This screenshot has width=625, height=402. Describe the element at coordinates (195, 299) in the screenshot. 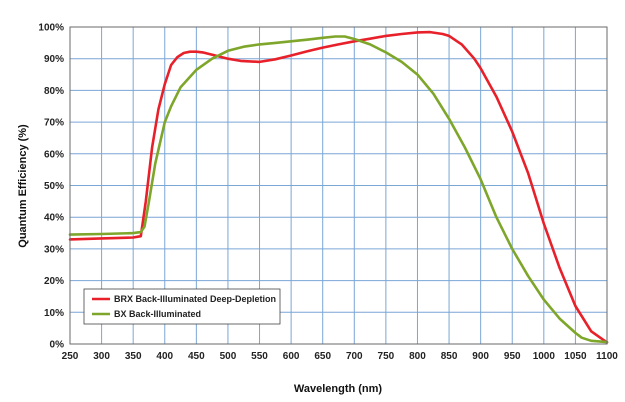

I see `legend-label-brx: BRX Back-Illuminated Deep-Depletion` at that location.